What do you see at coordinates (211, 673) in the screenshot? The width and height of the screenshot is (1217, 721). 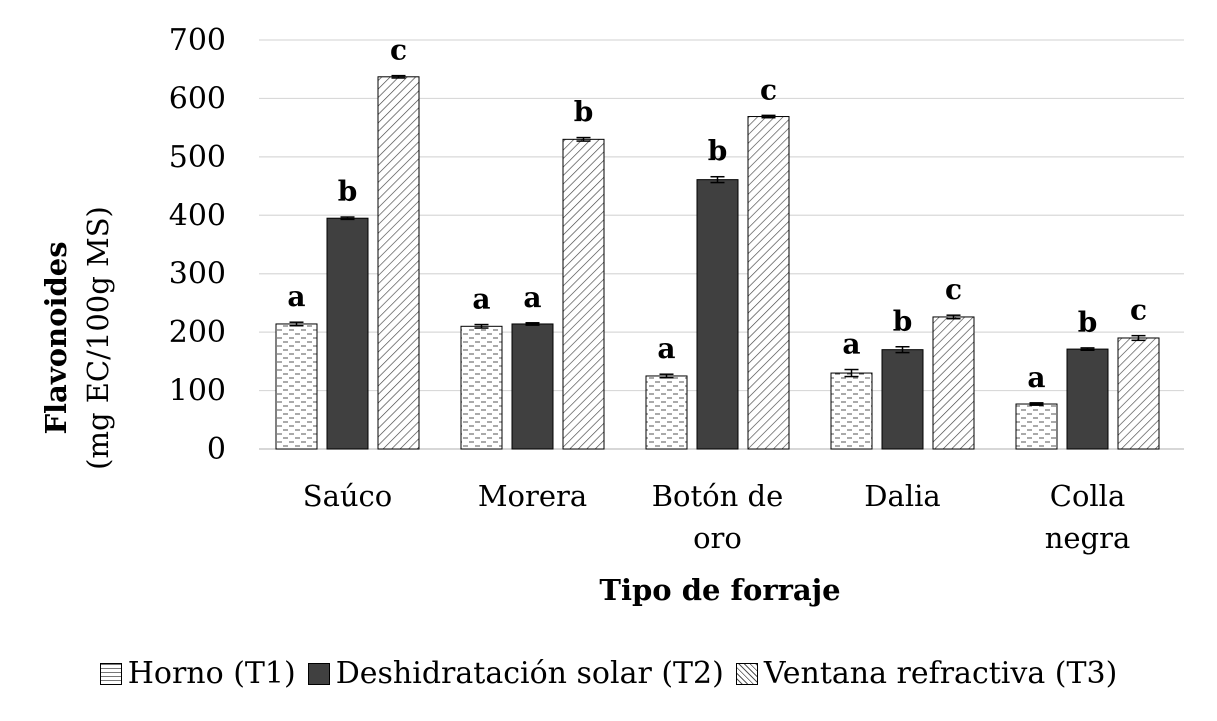 I see `legend-label-t1: Horno (T1)` at bounding box center [211, 673].